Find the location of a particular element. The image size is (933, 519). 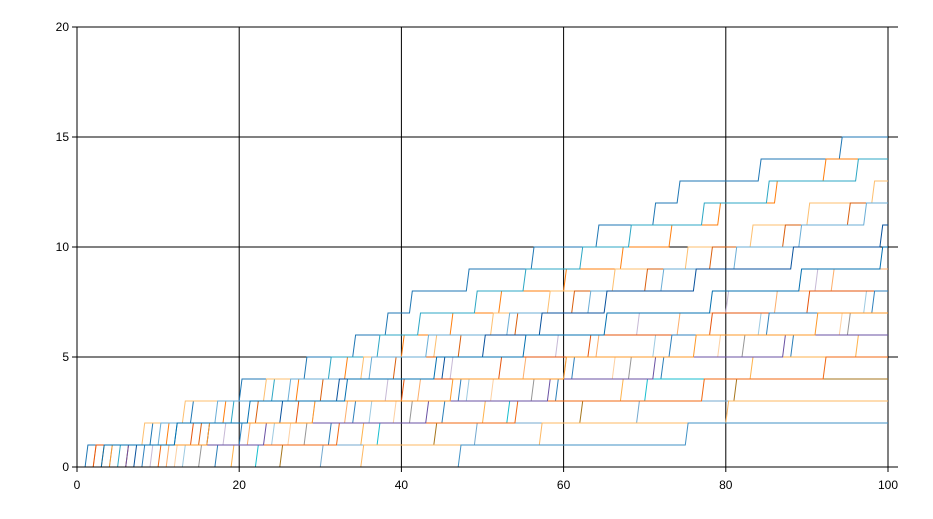

y-tick-label: 10 is located at coordinates (63, 247).